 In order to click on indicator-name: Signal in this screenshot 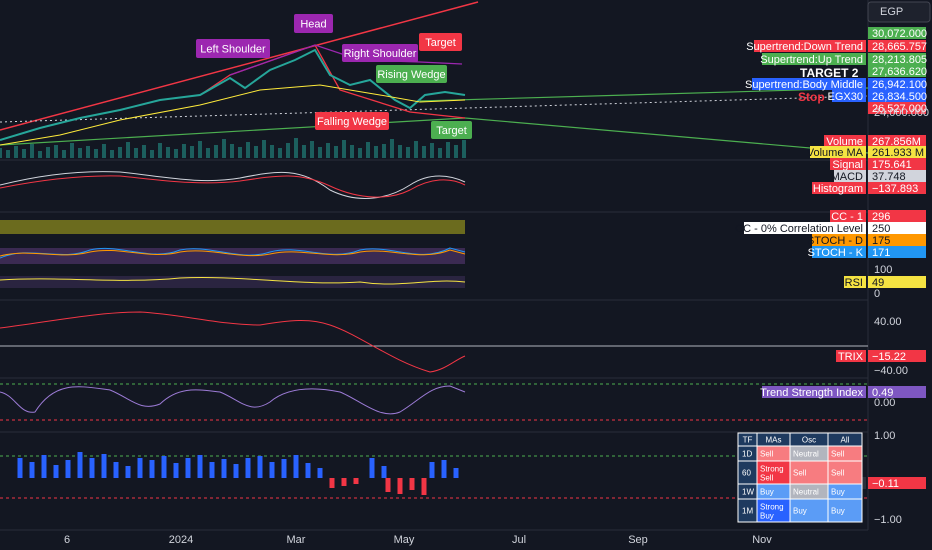, I will do `click(847, 165)`.